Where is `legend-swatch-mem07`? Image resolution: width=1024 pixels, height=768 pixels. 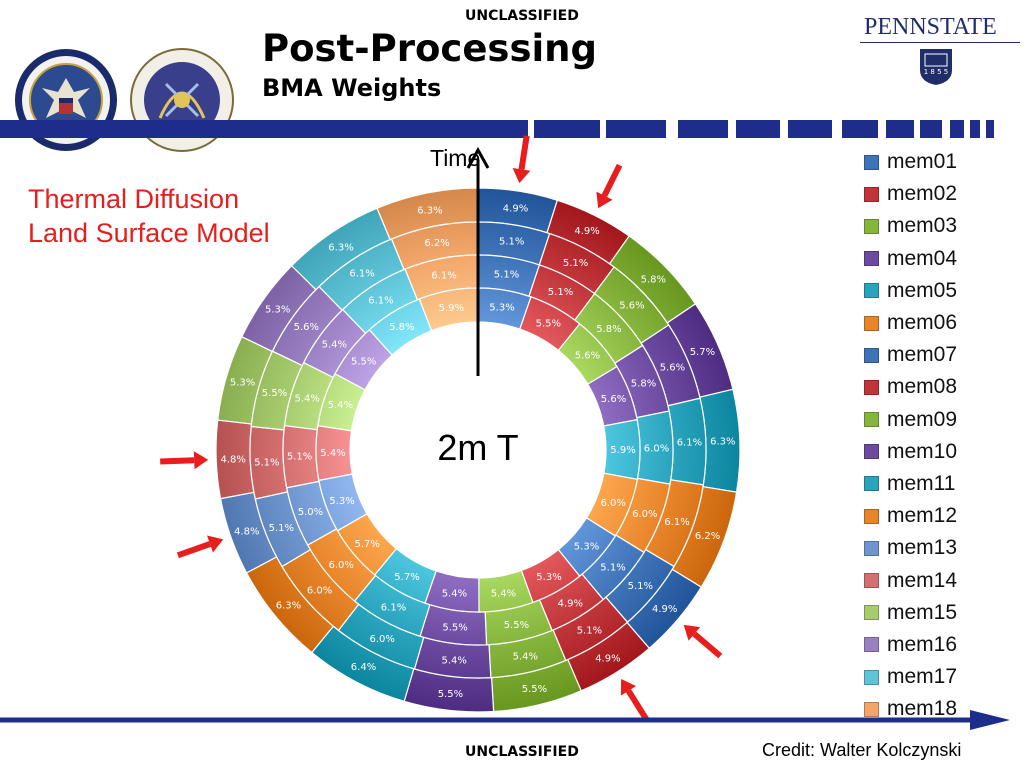 legend-swatch-mem07 is located at coordinates (871, 355).